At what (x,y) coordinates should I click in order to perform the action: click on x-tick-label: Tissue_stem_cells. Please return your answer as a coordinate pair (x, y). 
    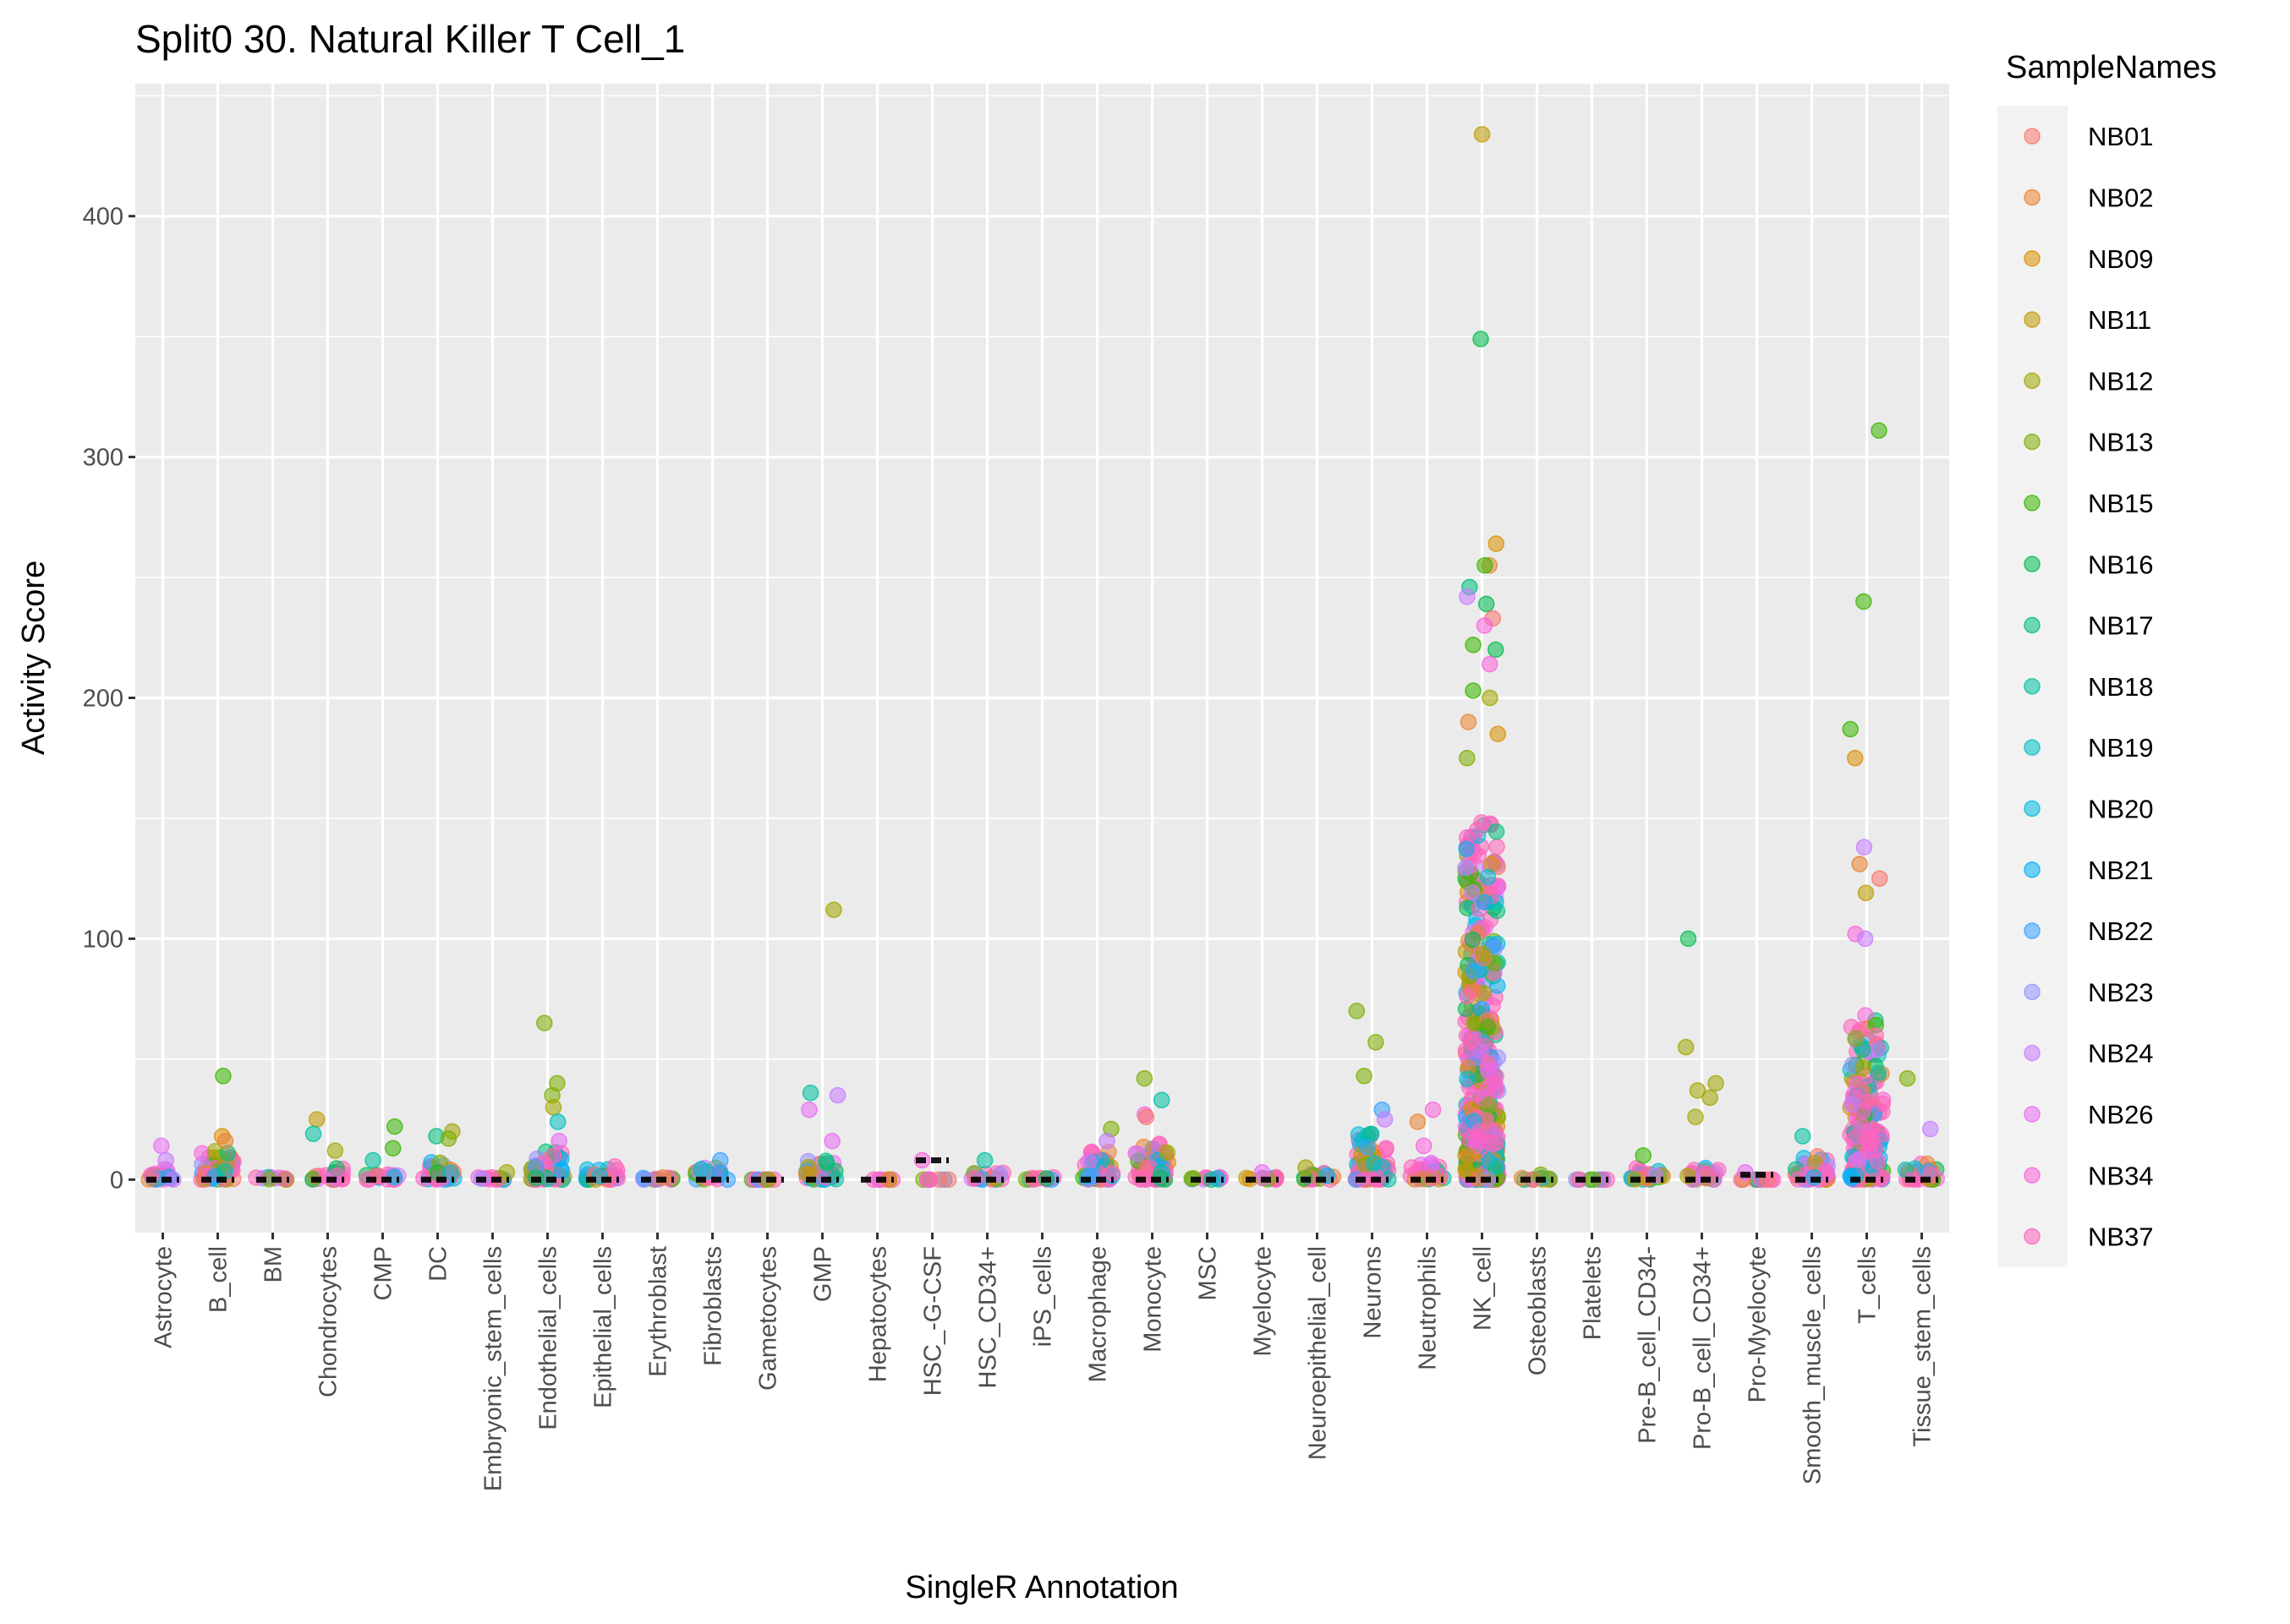
    Looking at the image, I should click on (1923, 1346).